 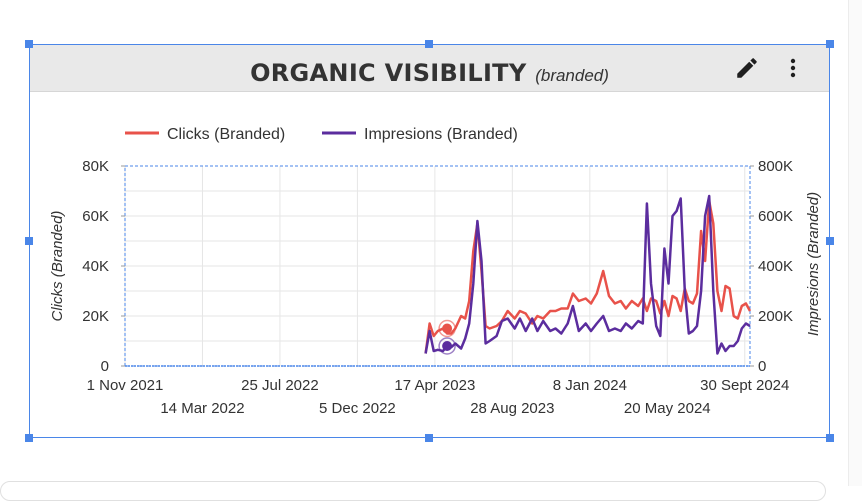 What do you see at coordinates (95, 266) in the screenshot?
I see `y-left-tick-label: 40K` at bounding box center [95, 266].